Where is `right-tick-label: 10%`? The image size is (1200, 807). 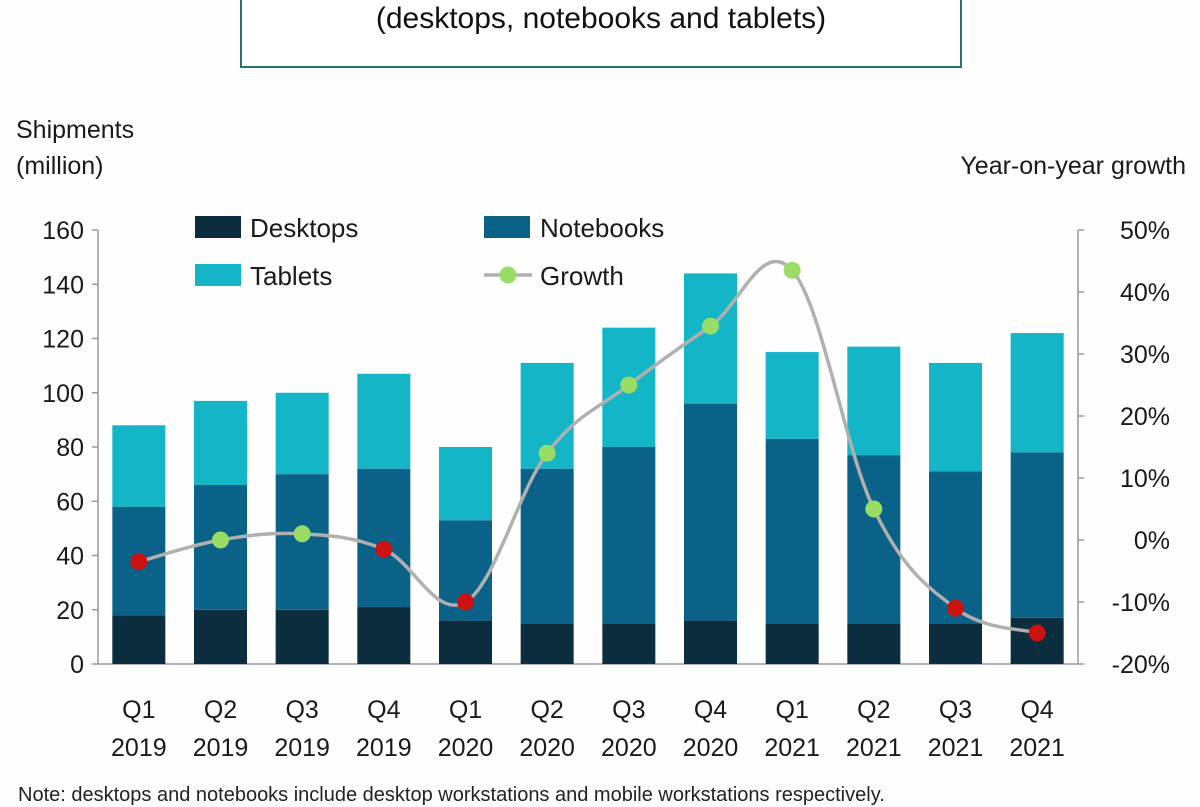 right-tick-label: 10% is located at coordinates (1145, 479).